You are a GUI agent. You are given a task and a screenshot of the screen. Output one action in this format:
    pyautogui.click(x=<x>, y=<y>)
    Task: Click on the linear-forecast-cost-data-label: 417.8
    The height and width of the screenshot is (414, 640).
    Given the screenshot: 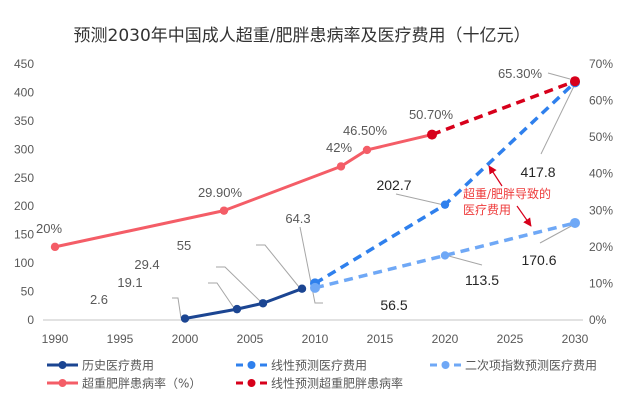 What is the action you would take?
    pyautogui.click(x=537, y=172)
    